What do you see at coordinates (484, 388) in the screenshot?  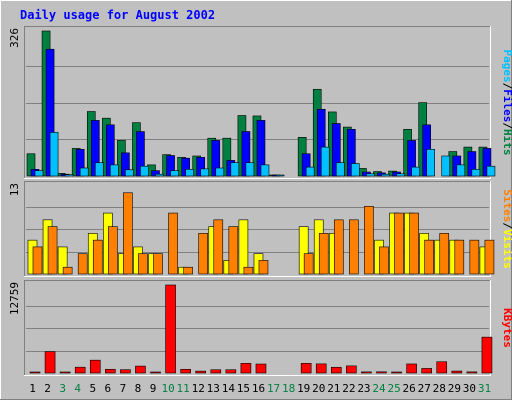 I see `x-tick-label: 31` at bounding box center [484, 388].